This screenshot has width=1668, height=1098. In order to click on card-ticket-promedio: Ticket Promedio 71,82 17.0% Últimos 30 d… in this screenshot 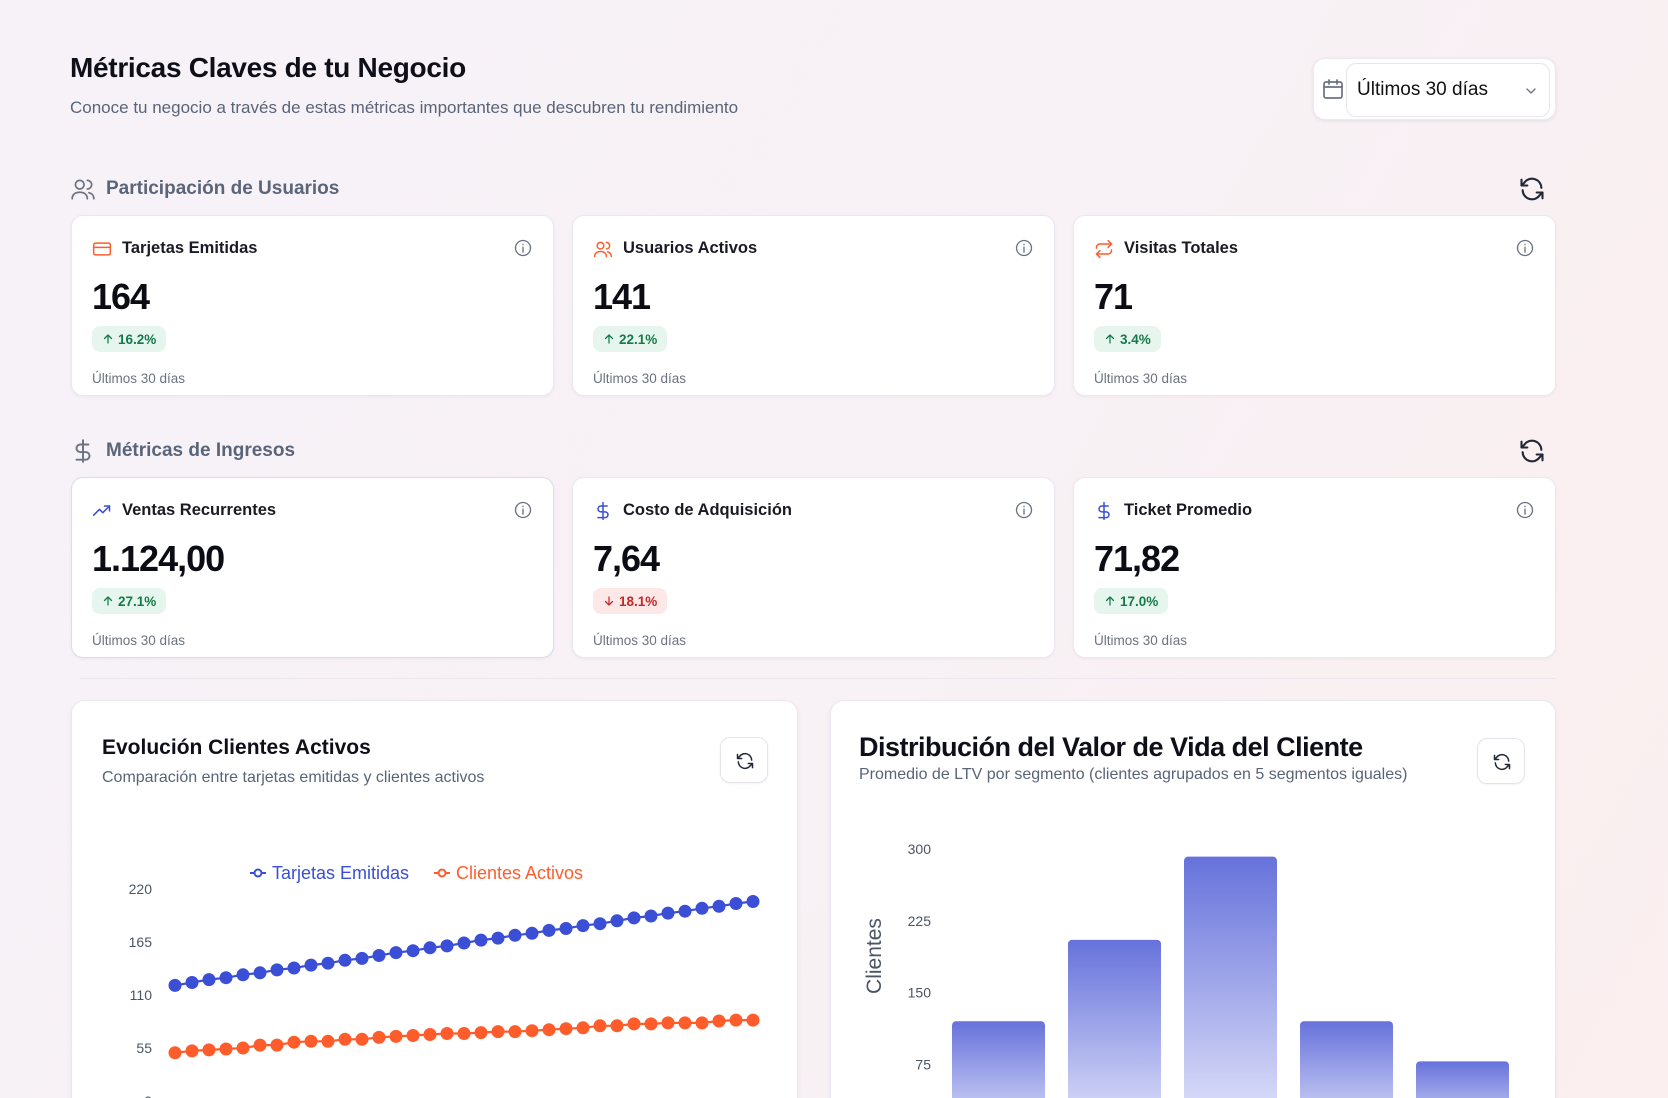, I will do `click(1314, 567)`.